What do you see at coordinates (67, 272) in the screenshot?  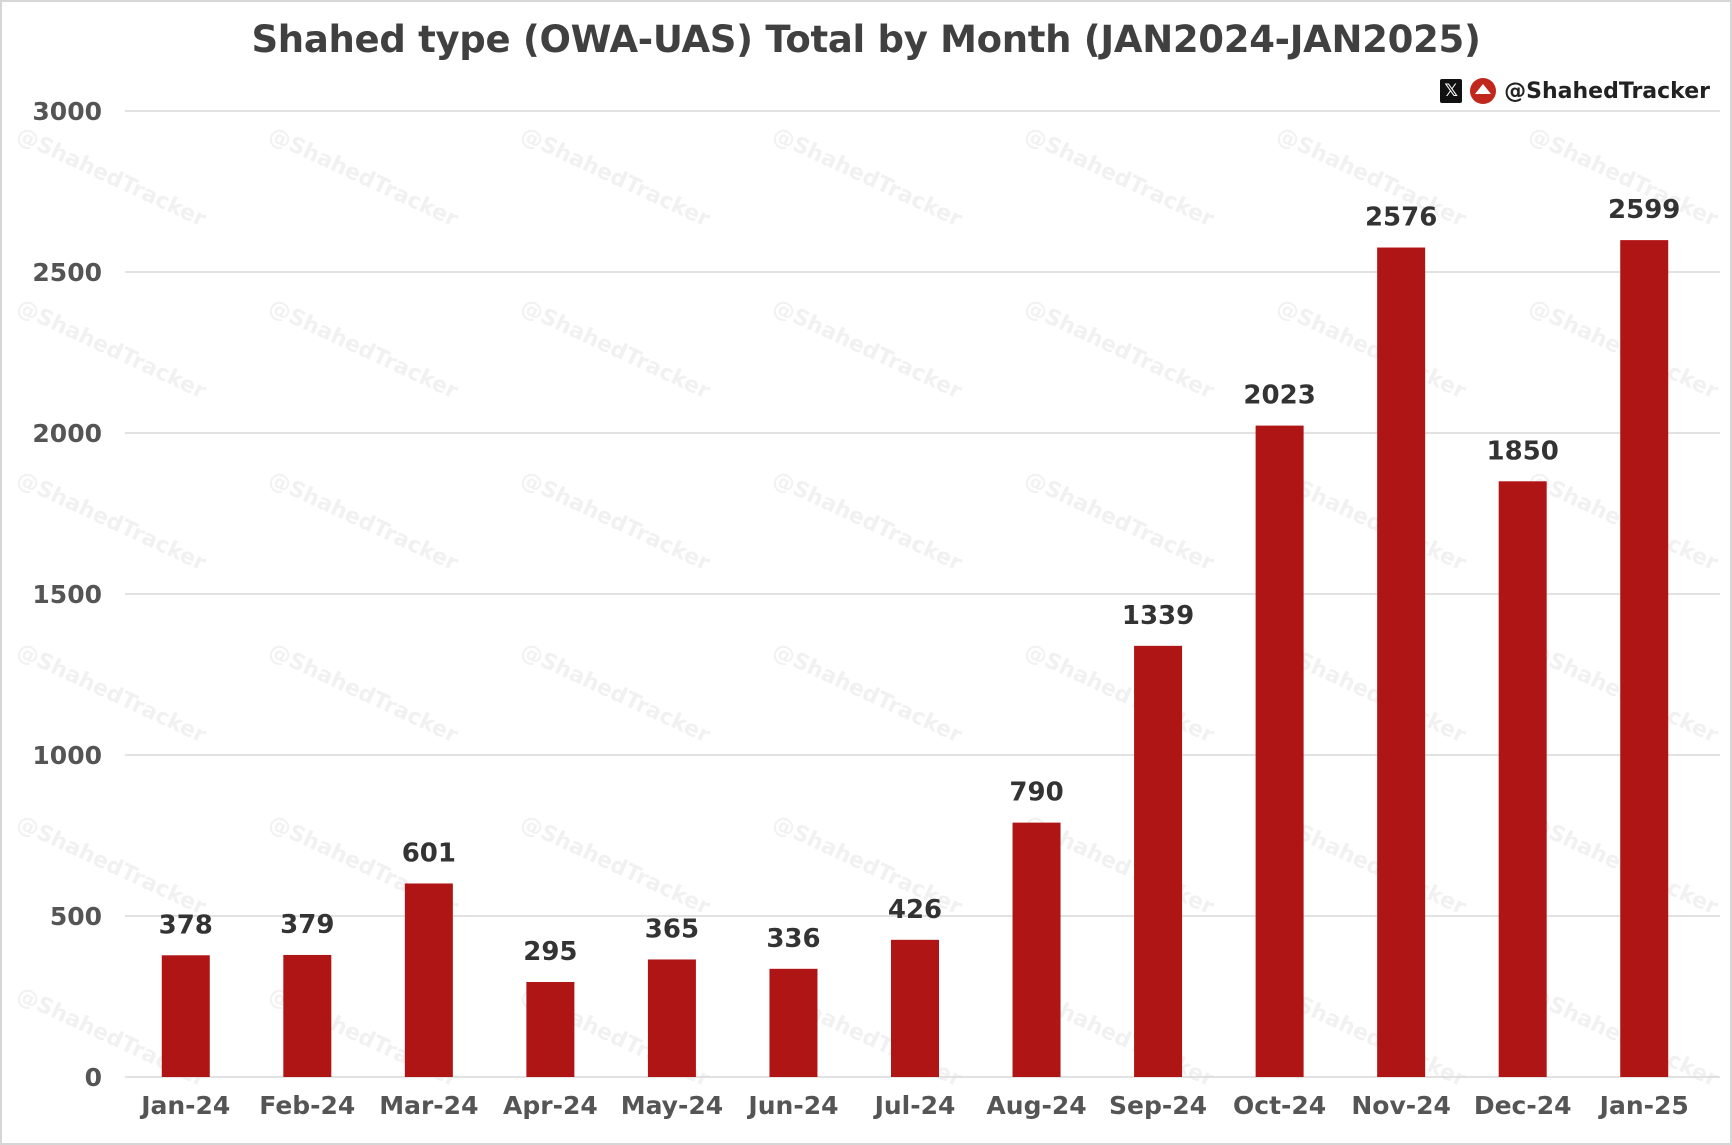 I see `y-tick-label: 2500` at bounding box center [67, 272].